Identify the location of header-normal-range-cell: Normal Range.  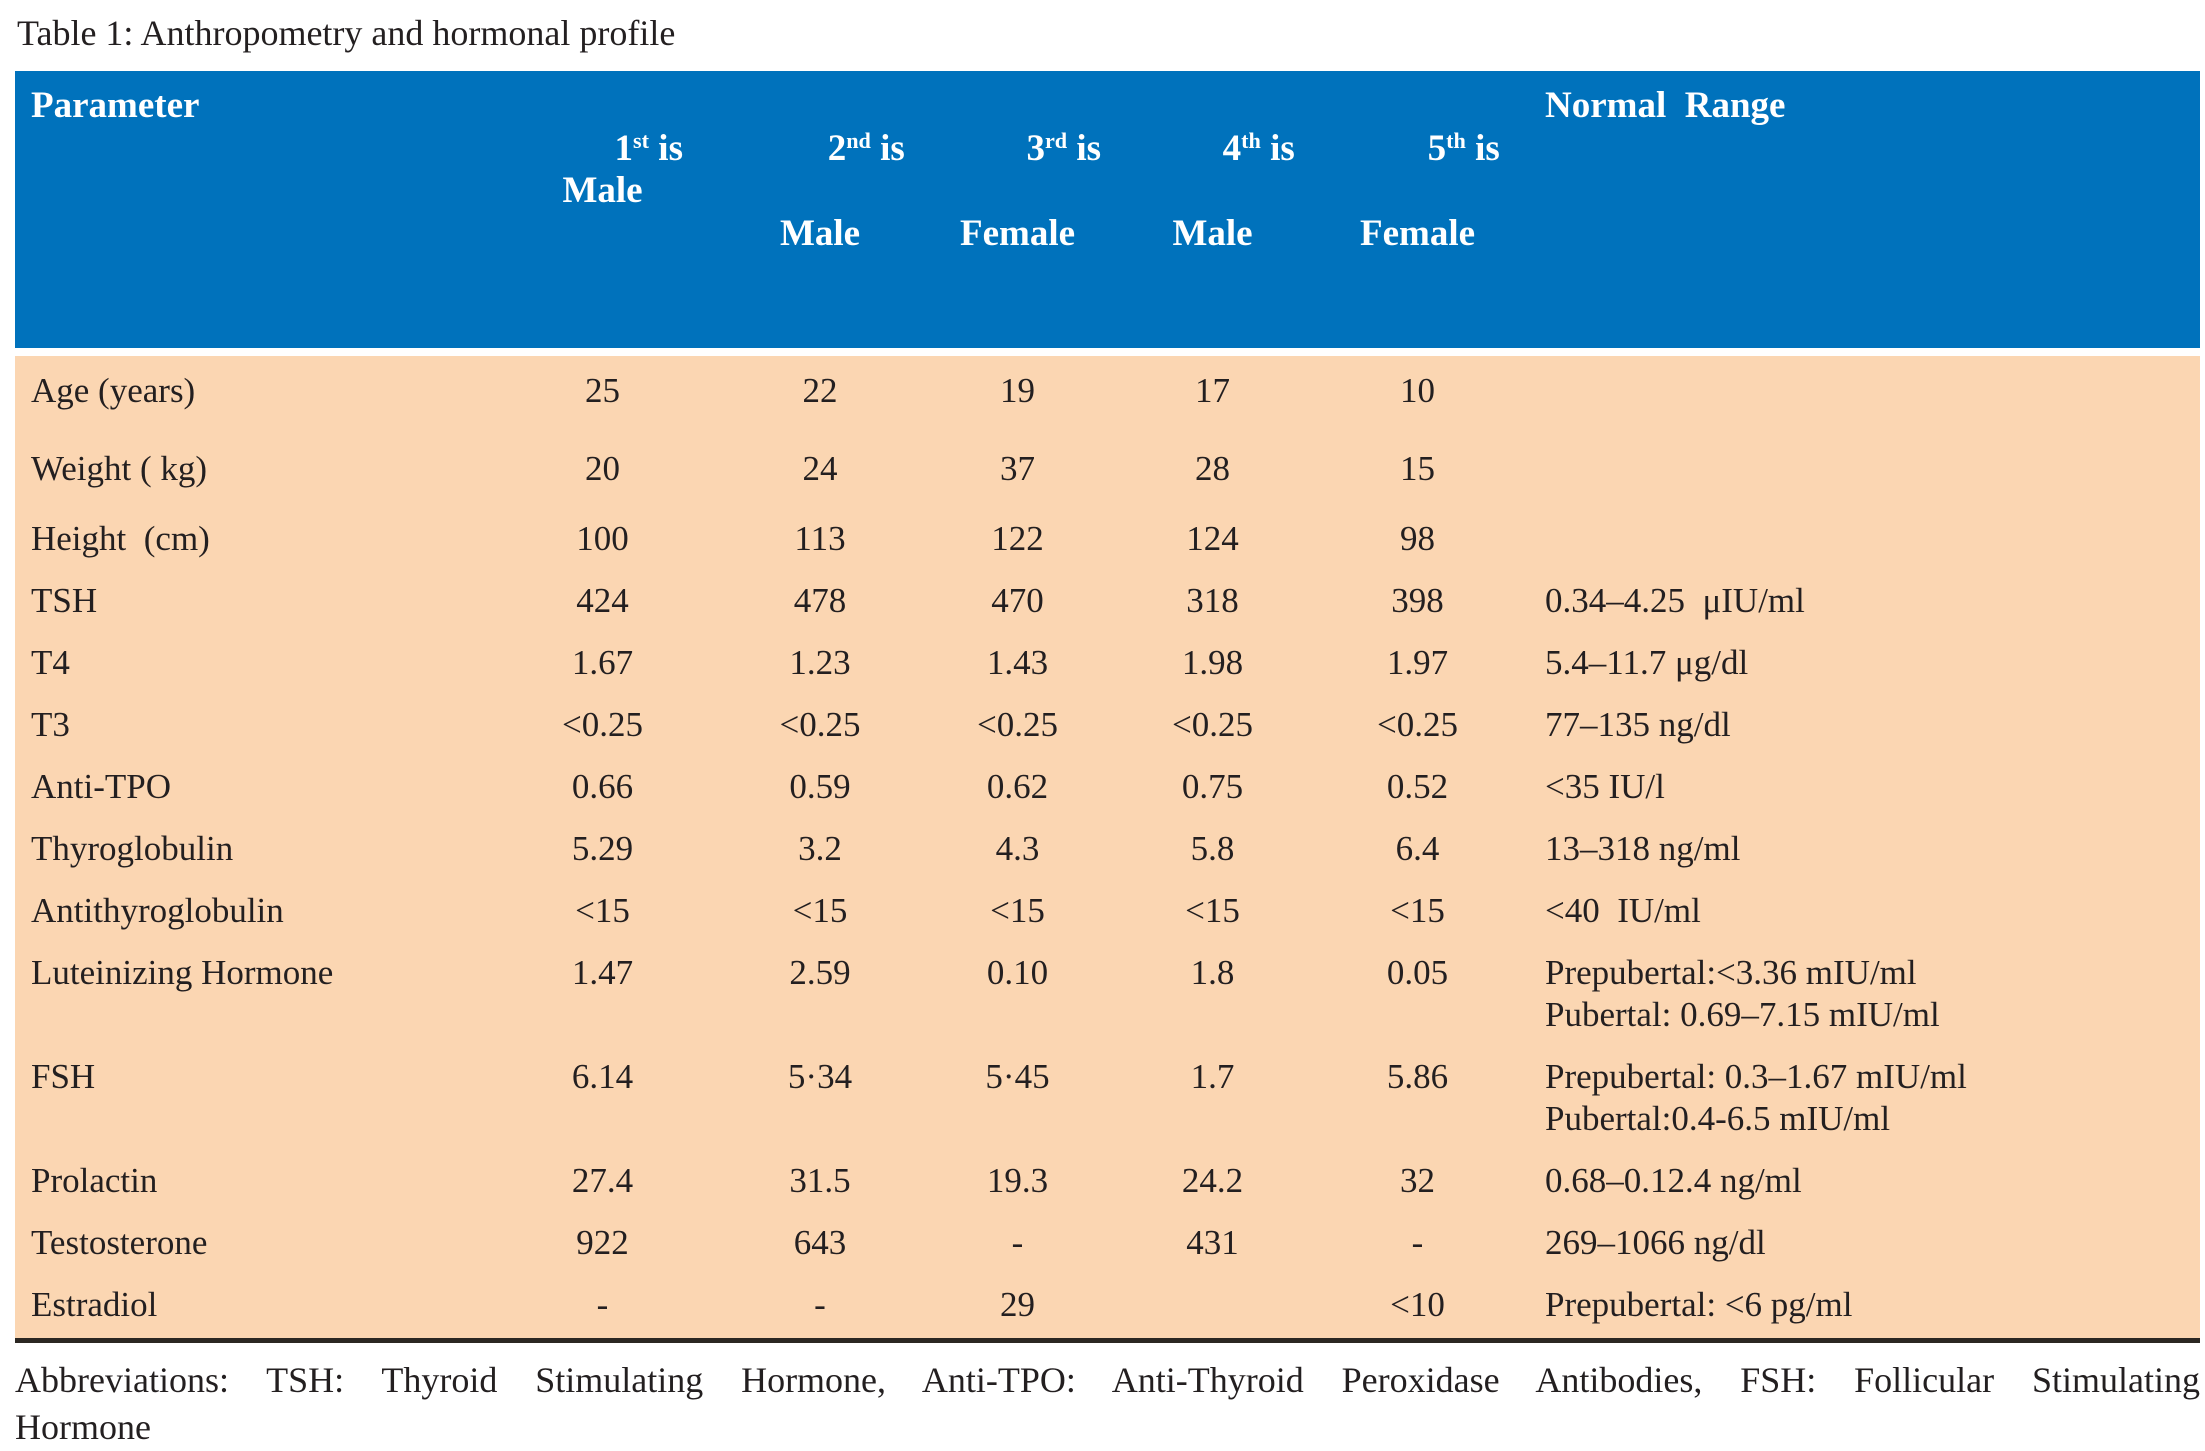
(1862, 214).